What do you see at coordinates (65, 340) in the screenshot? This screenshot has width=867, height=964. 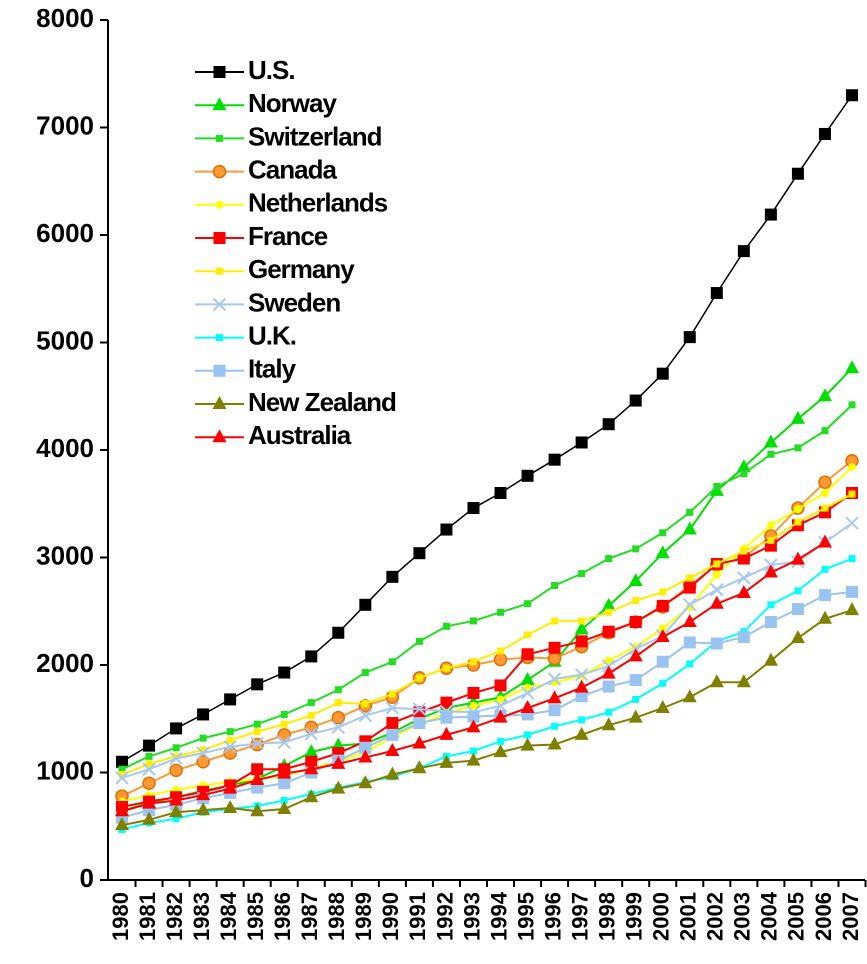 I see `y-tick-label: 5000` at bounding box center [65, 340].